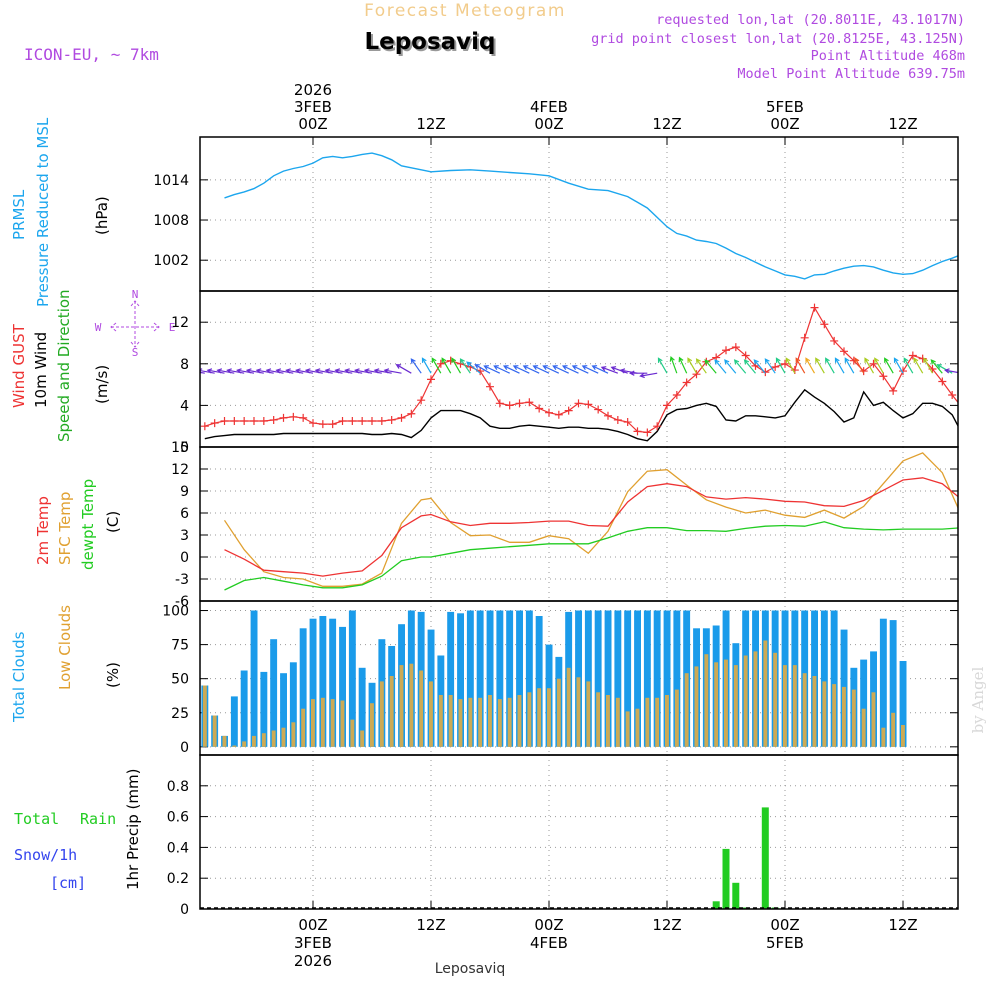 This screenshot has height=1000, width=1000. Describe the element at coordinates (36, 819) in the screenshot. I see `precip-label-total: Total` at that location.